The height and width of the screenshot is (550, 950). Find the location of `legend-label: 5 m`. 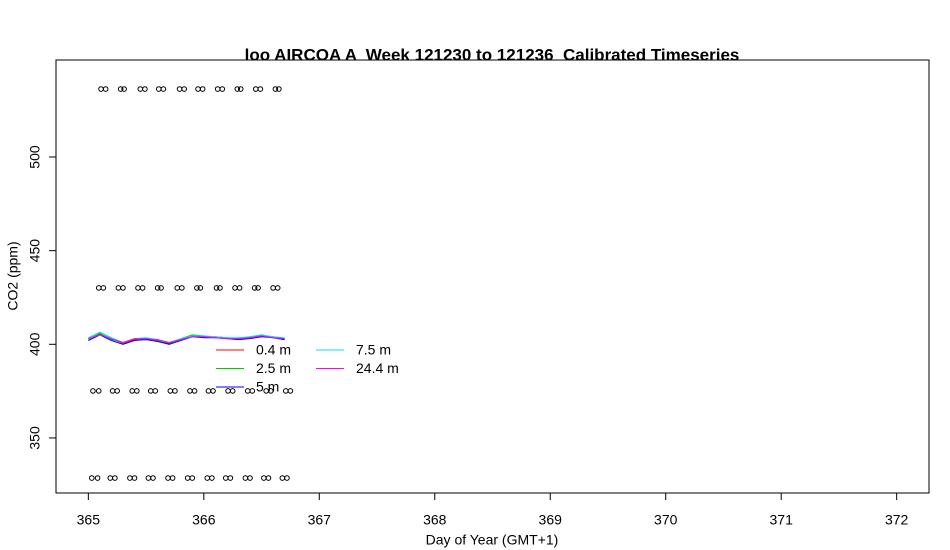

legend-label: 5 m is located at coordinates (267, 387).